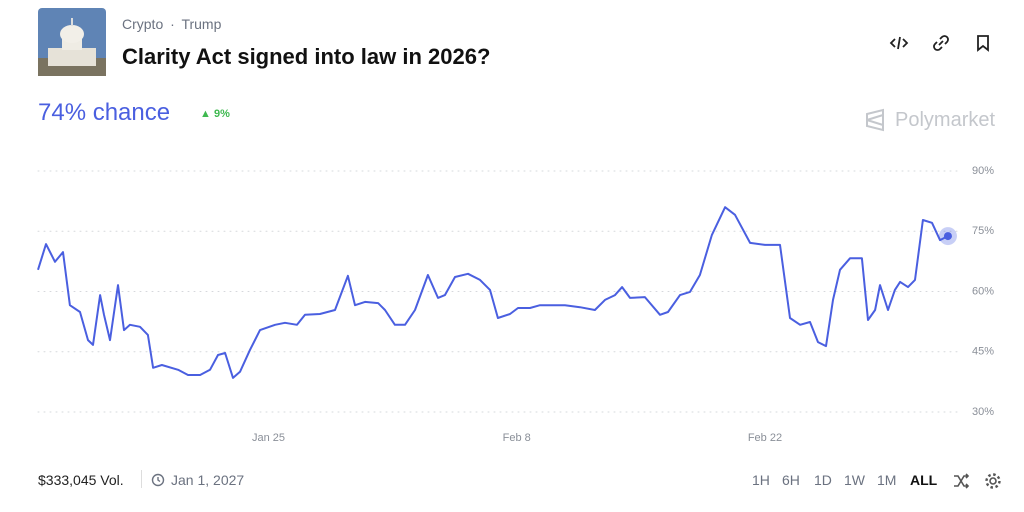 This screenshot has width=1024, height=512. What do you see at coordinates (983, 231) in the screenshot?
I see `y-tick-label: 75%` at bounding box center [983, 231].